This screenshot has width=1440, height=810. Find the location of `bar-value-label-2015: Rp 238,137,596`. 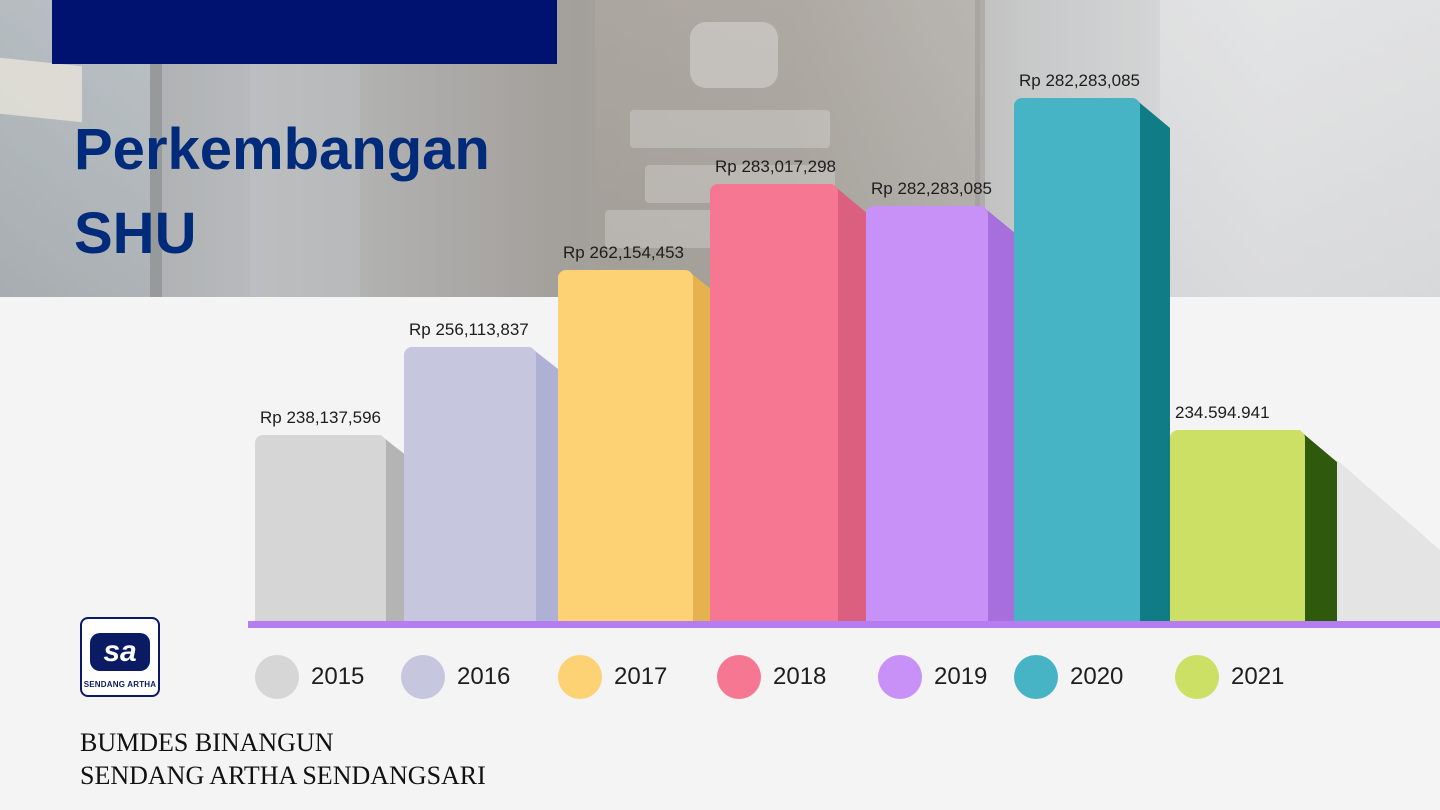

bar-value-label-2015: Rp 238,137,596 is located at coordinates (320, 417).